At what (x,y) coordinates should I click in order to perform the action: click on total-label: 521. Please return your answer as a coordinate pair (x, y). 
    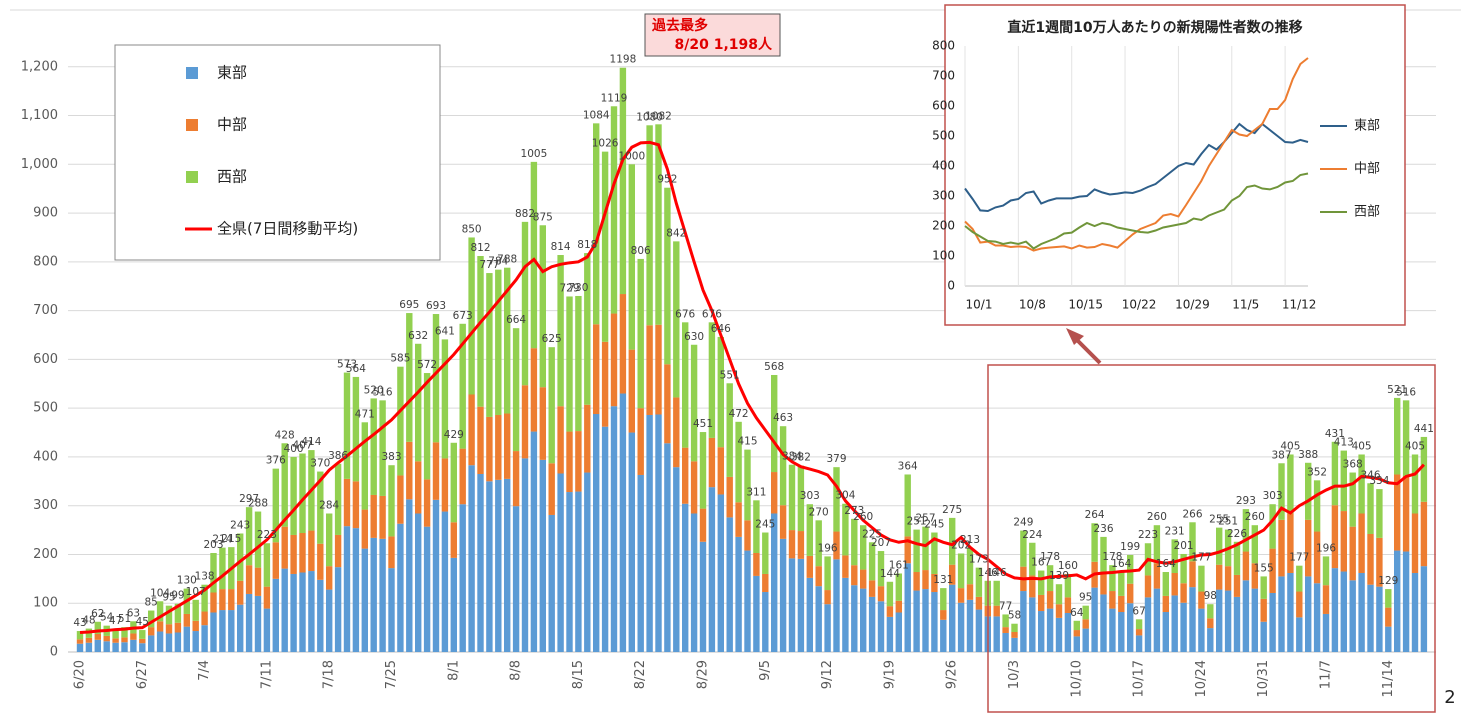
    Looking at the image, I should click on (1397, 390).